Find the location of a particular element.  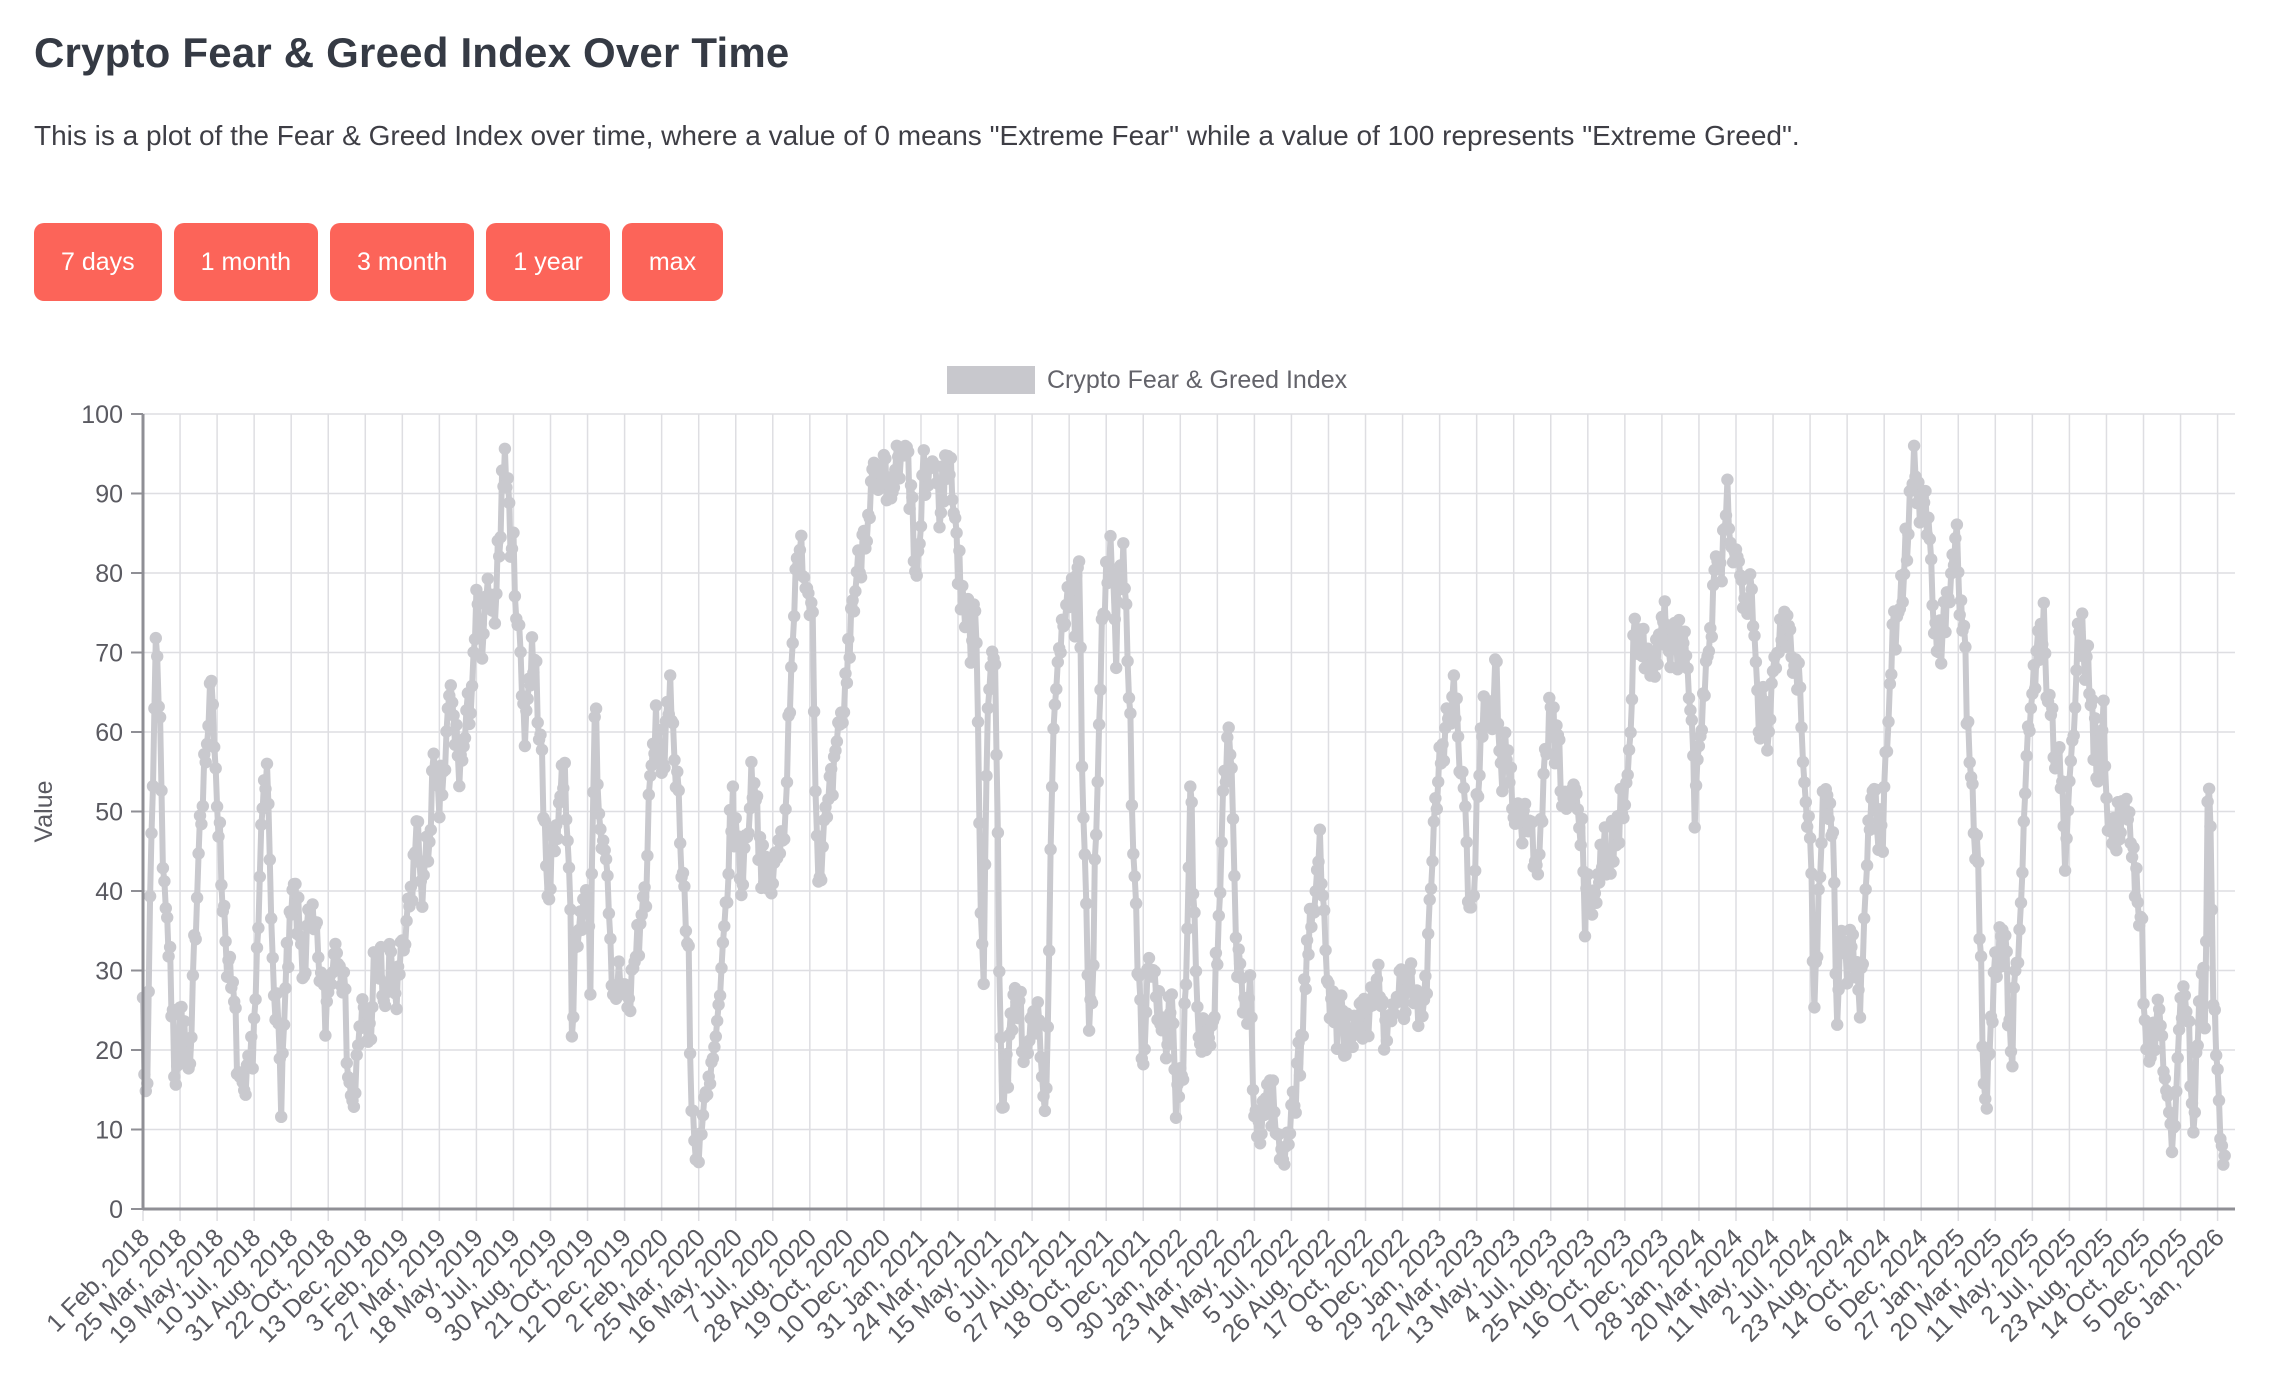

svg-text: 0 is located at coordinates (116, 1210).